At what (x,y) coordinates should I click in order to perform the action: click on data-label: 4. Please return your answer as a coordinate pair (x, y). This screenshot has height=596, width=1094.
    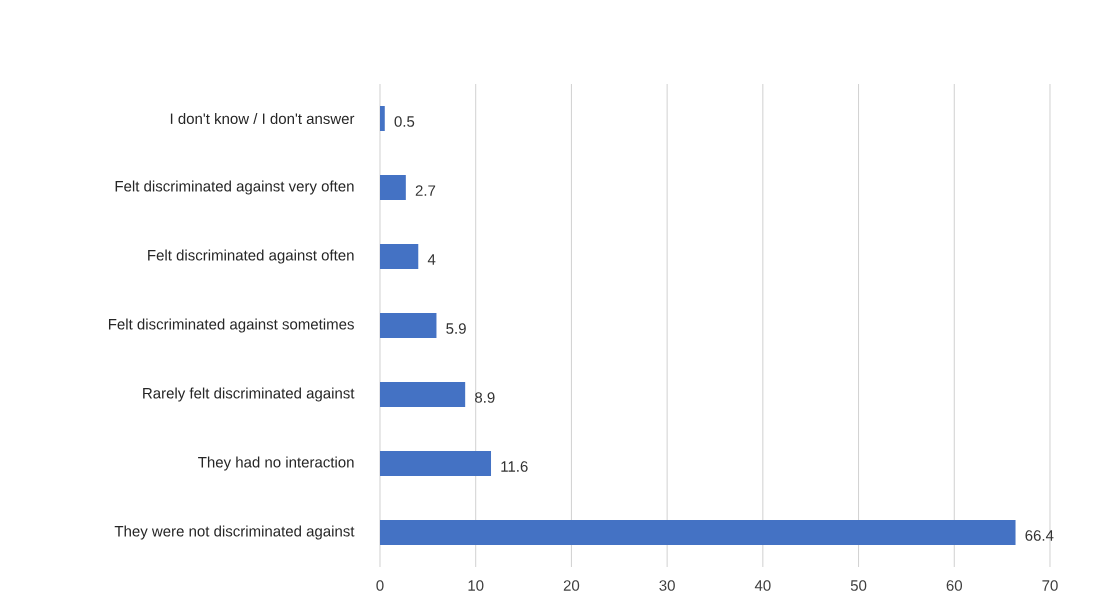
    Looking at the image, I should click on (431, 259).